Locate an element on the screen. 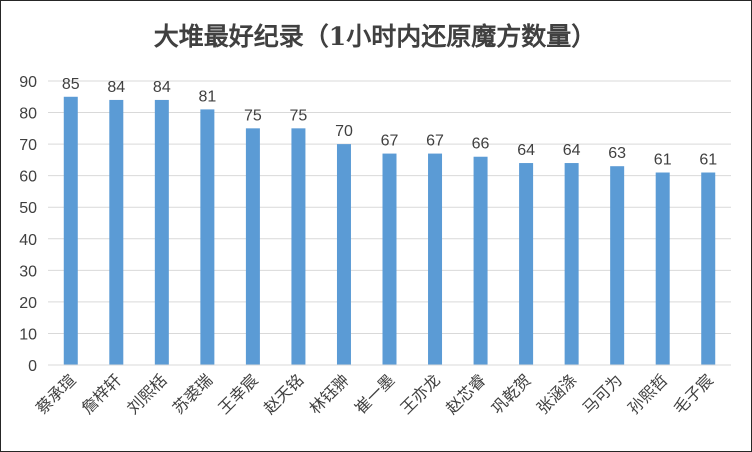 The height and width of the screenshot is (452, 752). y-tick-label: 10 is located at coordinates (28, 334).